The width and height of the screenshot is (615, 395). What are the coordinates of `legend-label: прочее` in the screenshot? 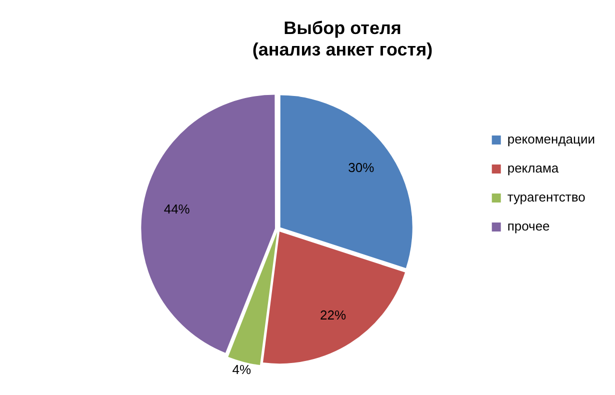 It's located at (528, 226).